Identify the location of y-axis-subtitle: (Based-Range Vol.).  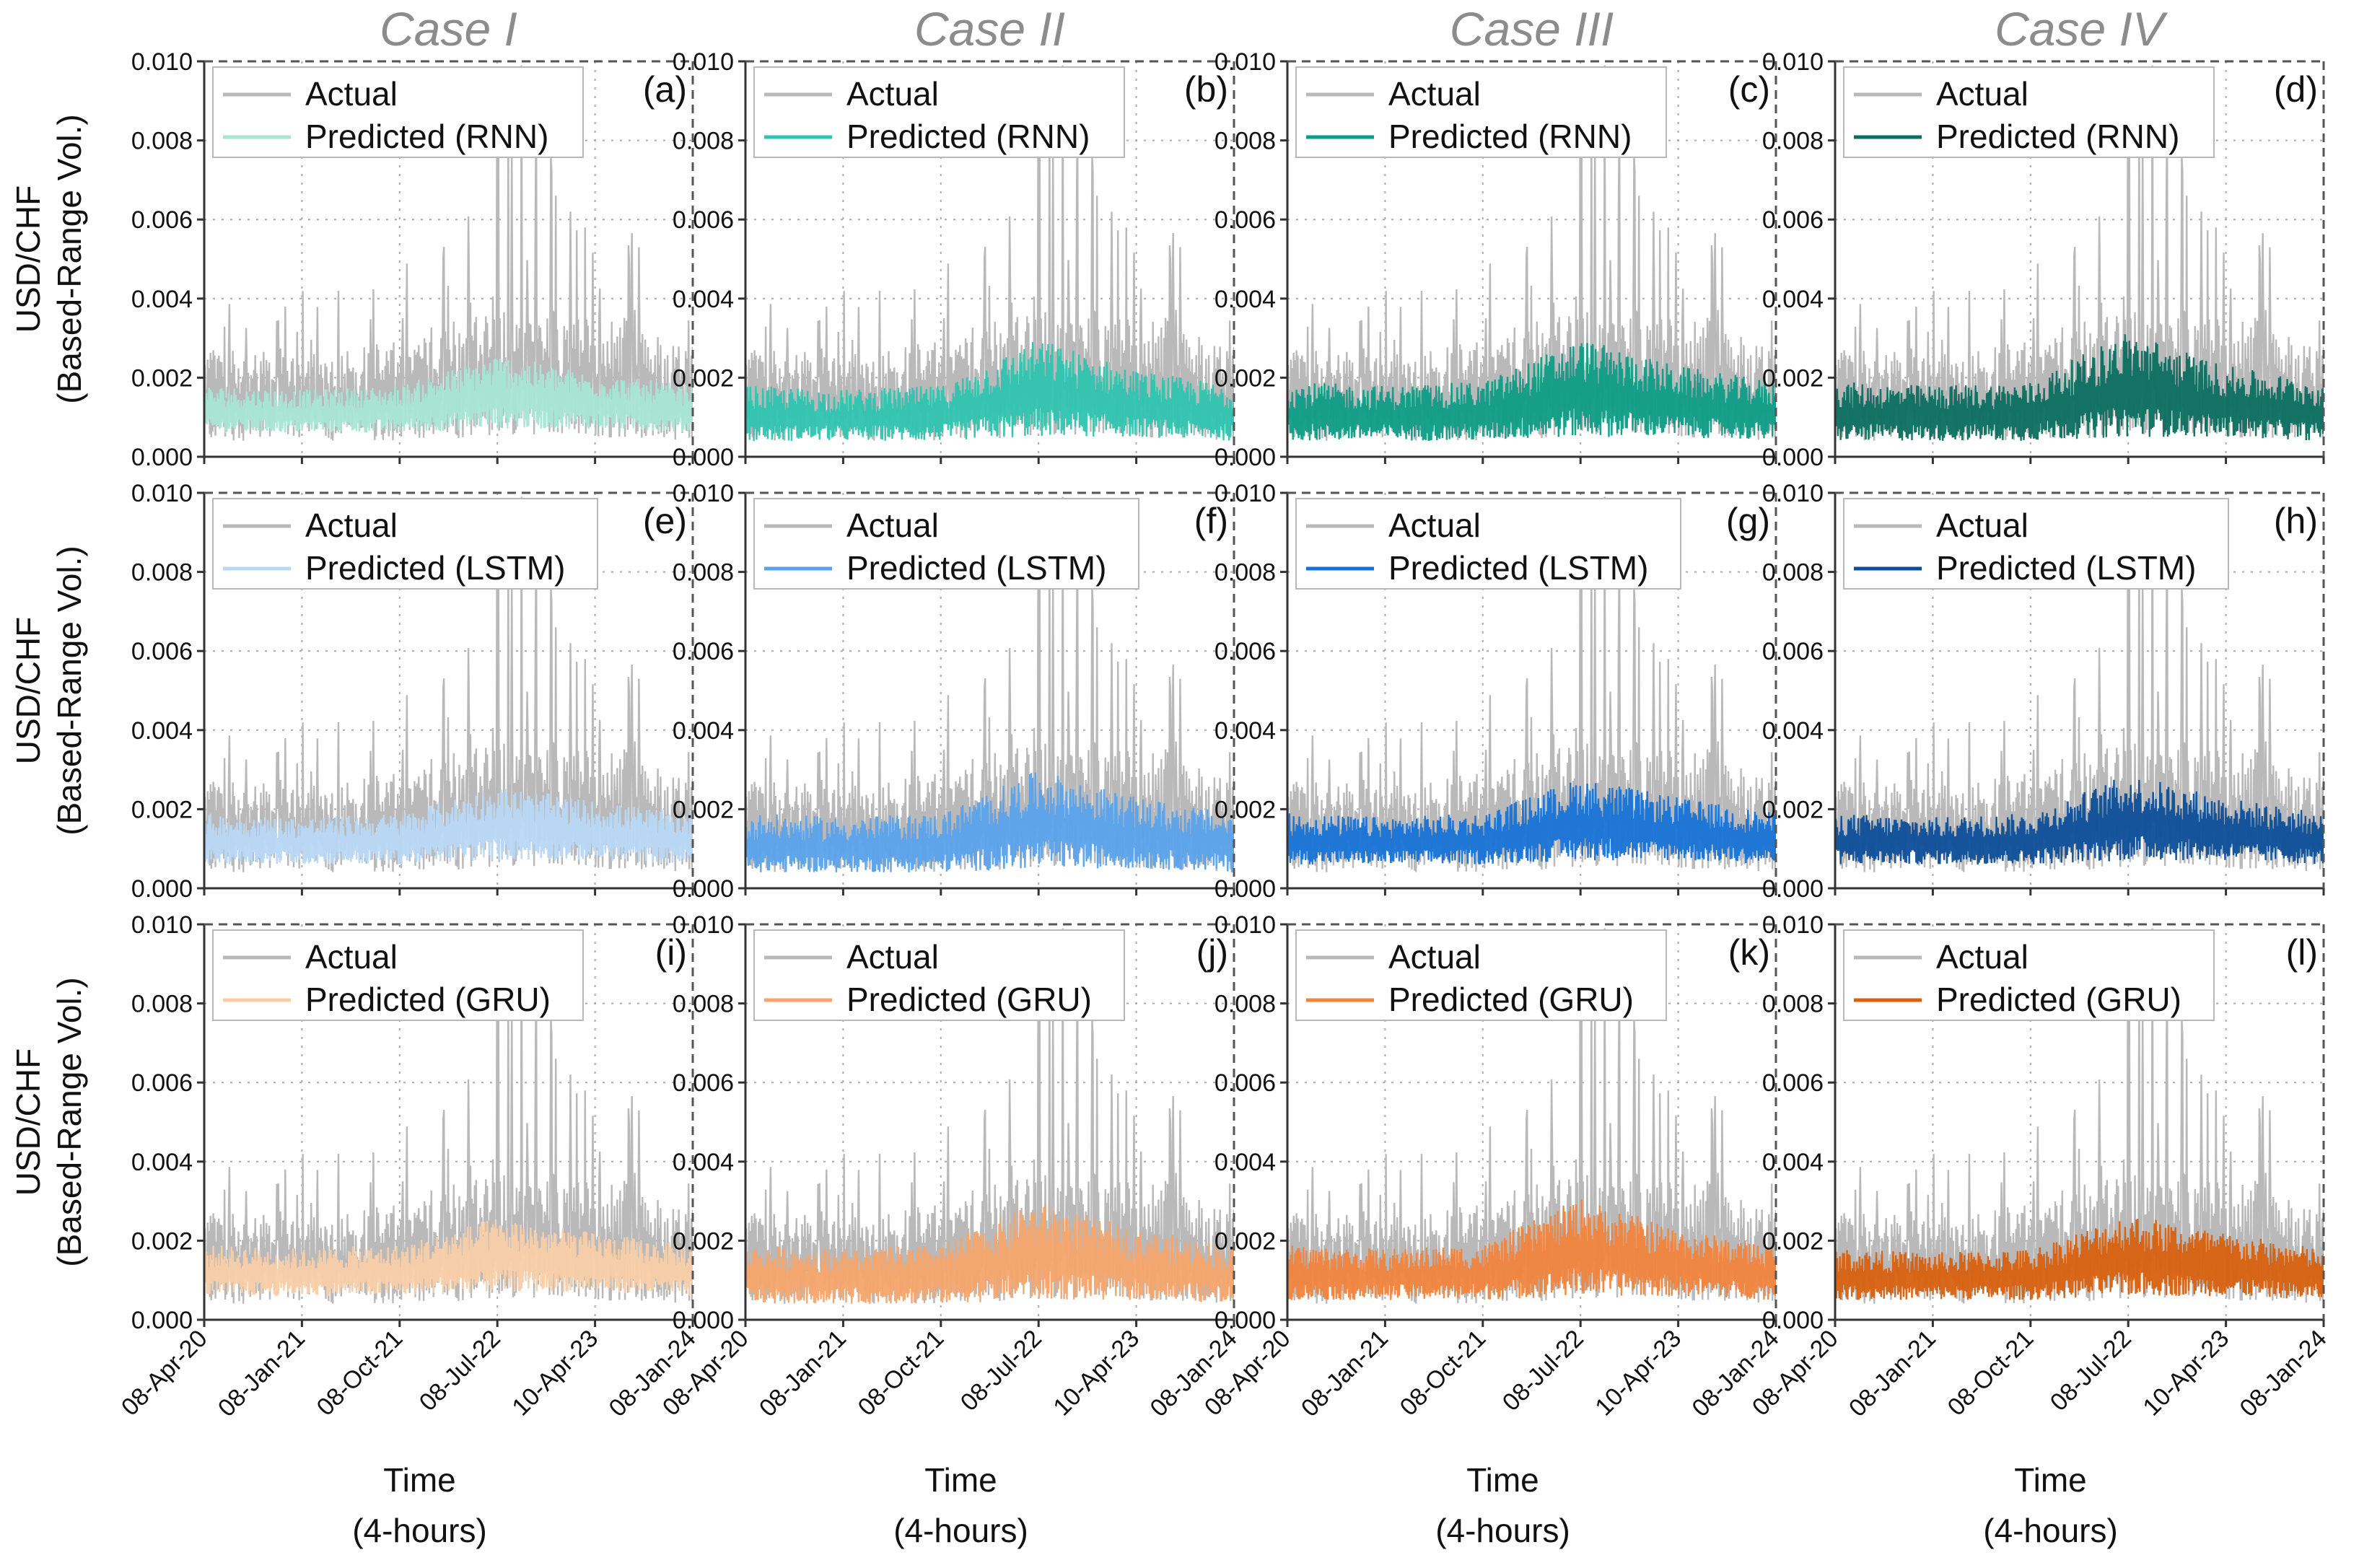
(69, 1121).